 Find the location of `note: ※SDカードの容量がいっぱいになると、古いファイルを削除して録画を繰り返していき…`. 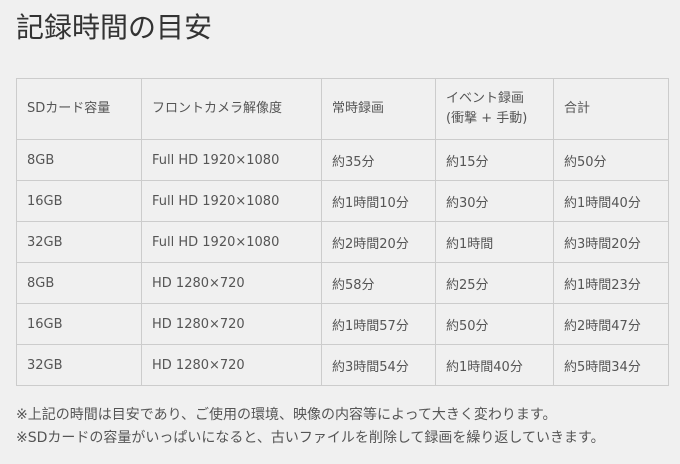

note: ※SDカードの容量がいっぱいになると、古いファイルを削除して録画を繰り返していき… is located at coordinates (310, 438).